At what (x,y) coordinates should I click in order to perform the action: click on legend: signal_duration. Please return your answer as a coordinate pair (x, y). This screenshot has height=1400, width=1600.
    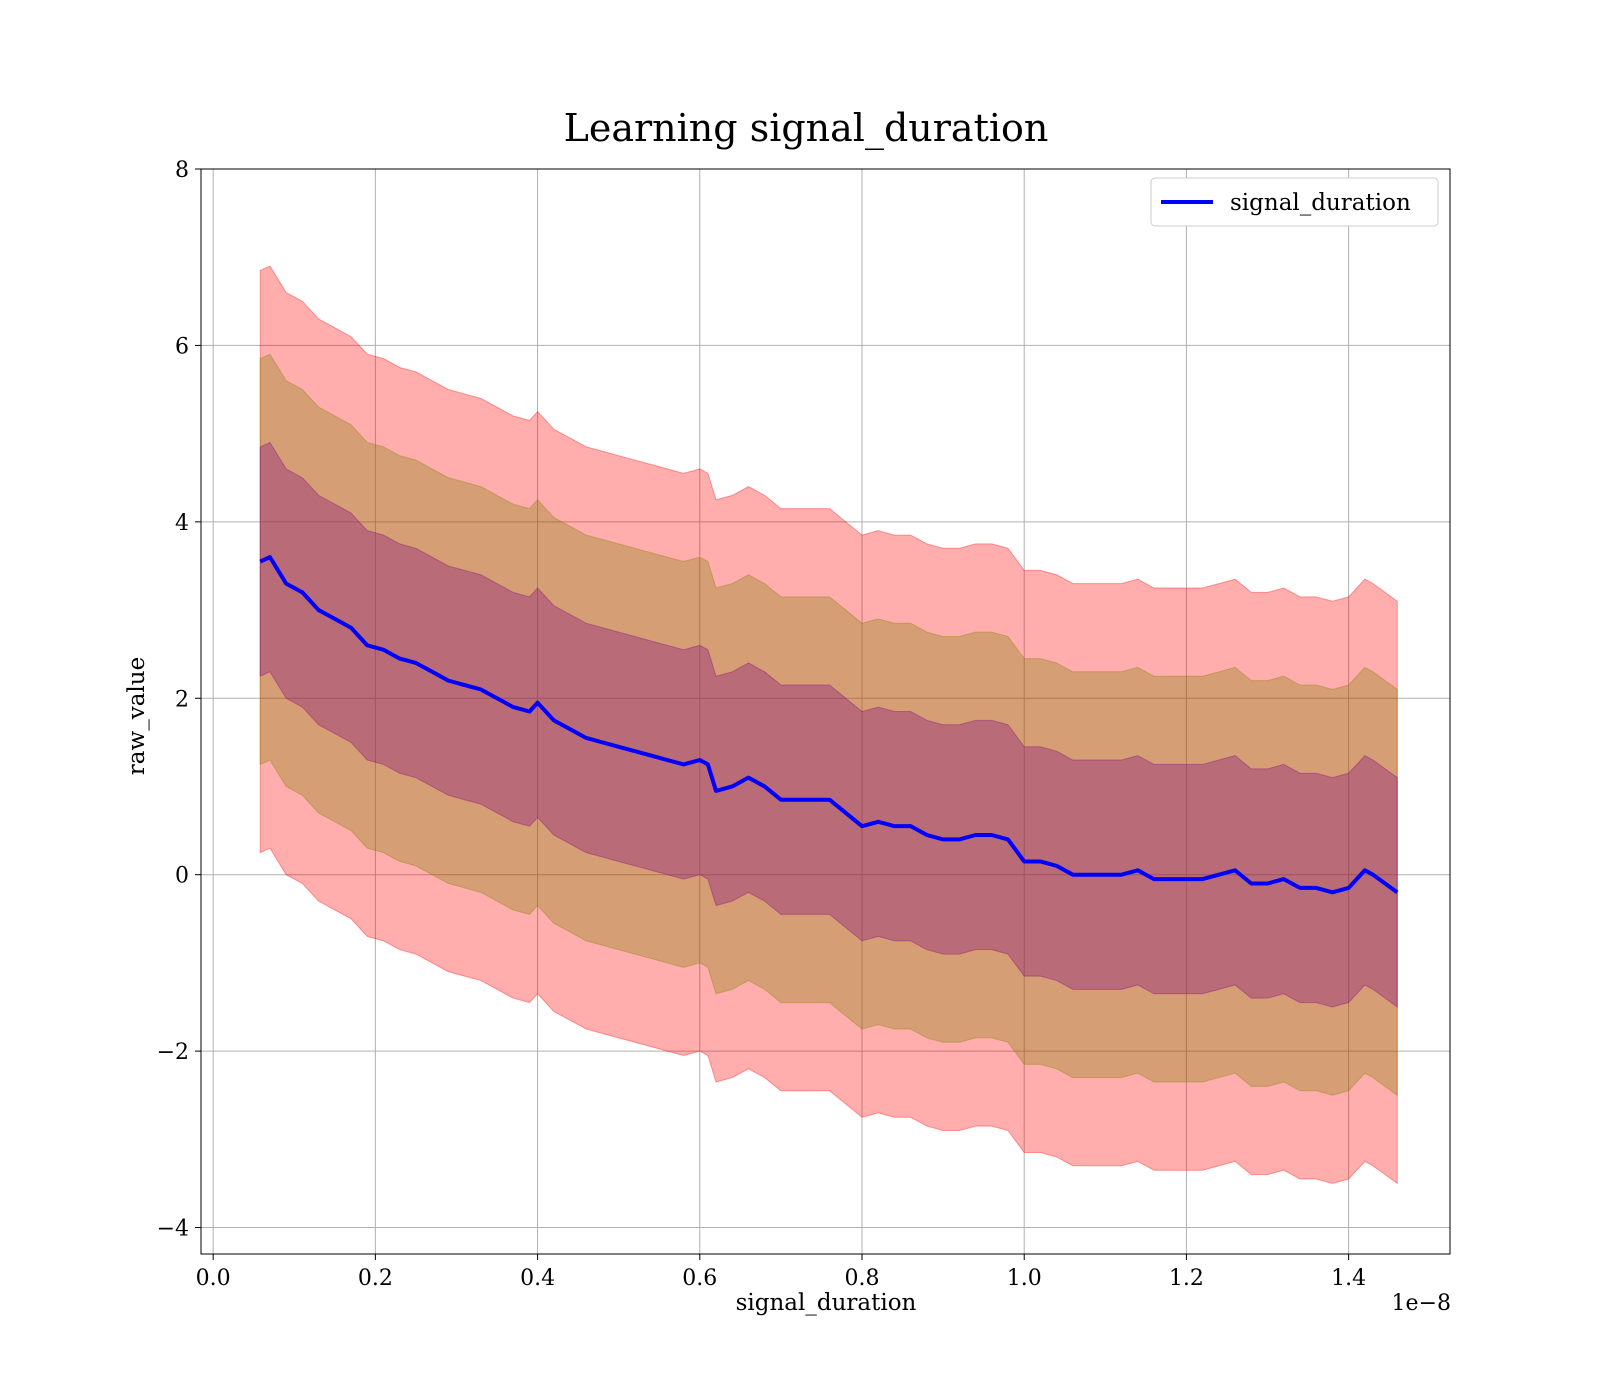
    Looking at the image, I should click on (1294, 202).